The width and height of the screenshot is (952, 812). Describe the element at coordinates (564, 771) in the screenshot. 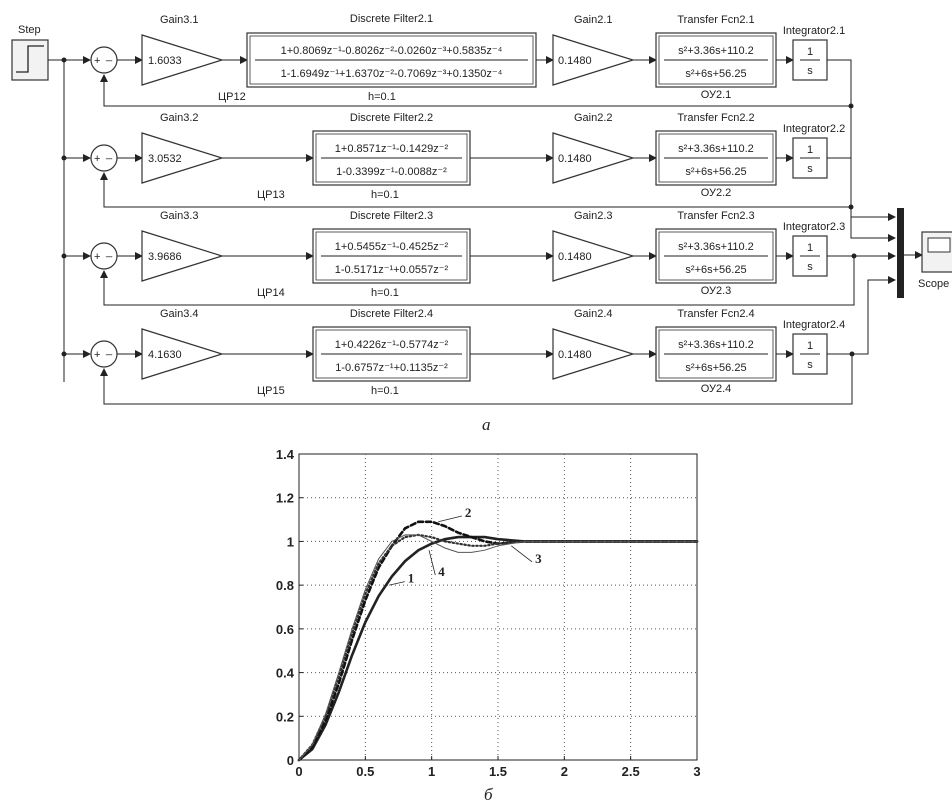

I see `x-tick-label: 2` at that location.